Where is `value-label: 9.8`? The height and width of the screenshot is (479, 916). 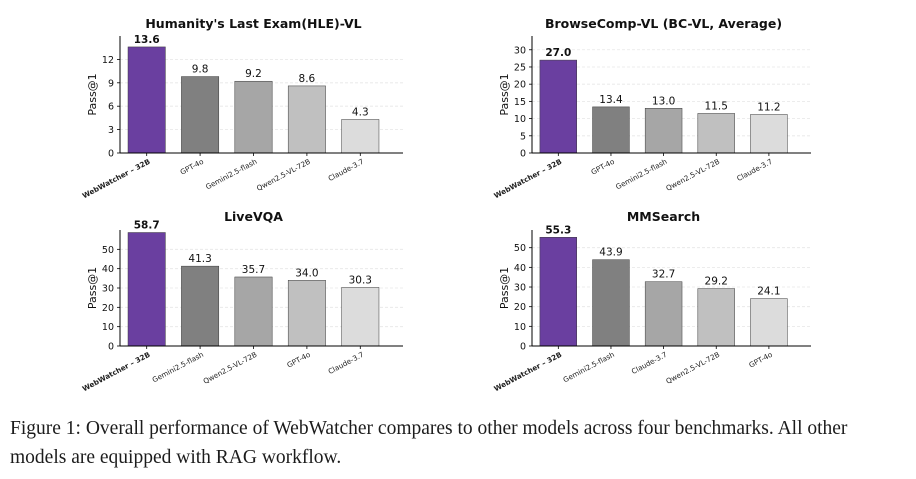
value-label: 9.8 is located at coordinates (200, 70).